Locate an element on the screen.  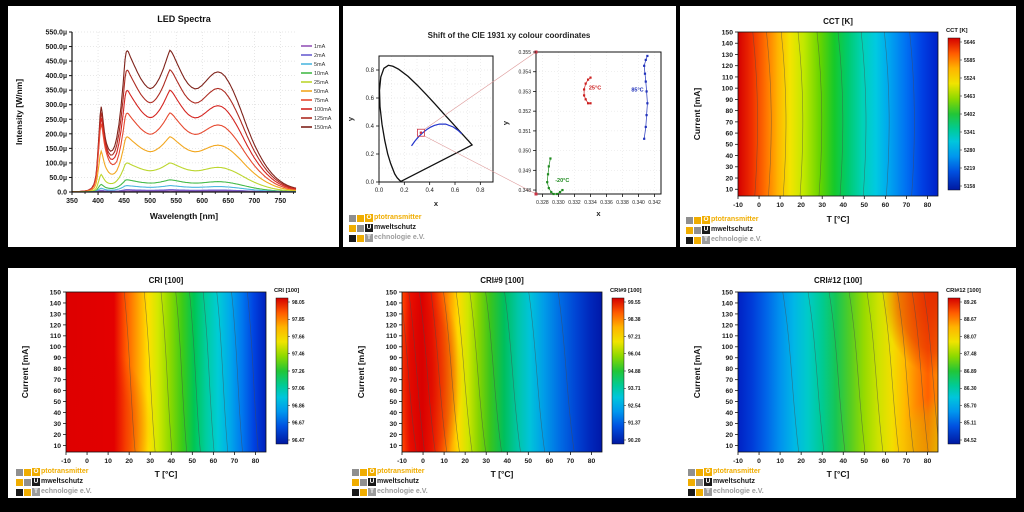
zoom-corner-marker is located at coordinates (536, 194).